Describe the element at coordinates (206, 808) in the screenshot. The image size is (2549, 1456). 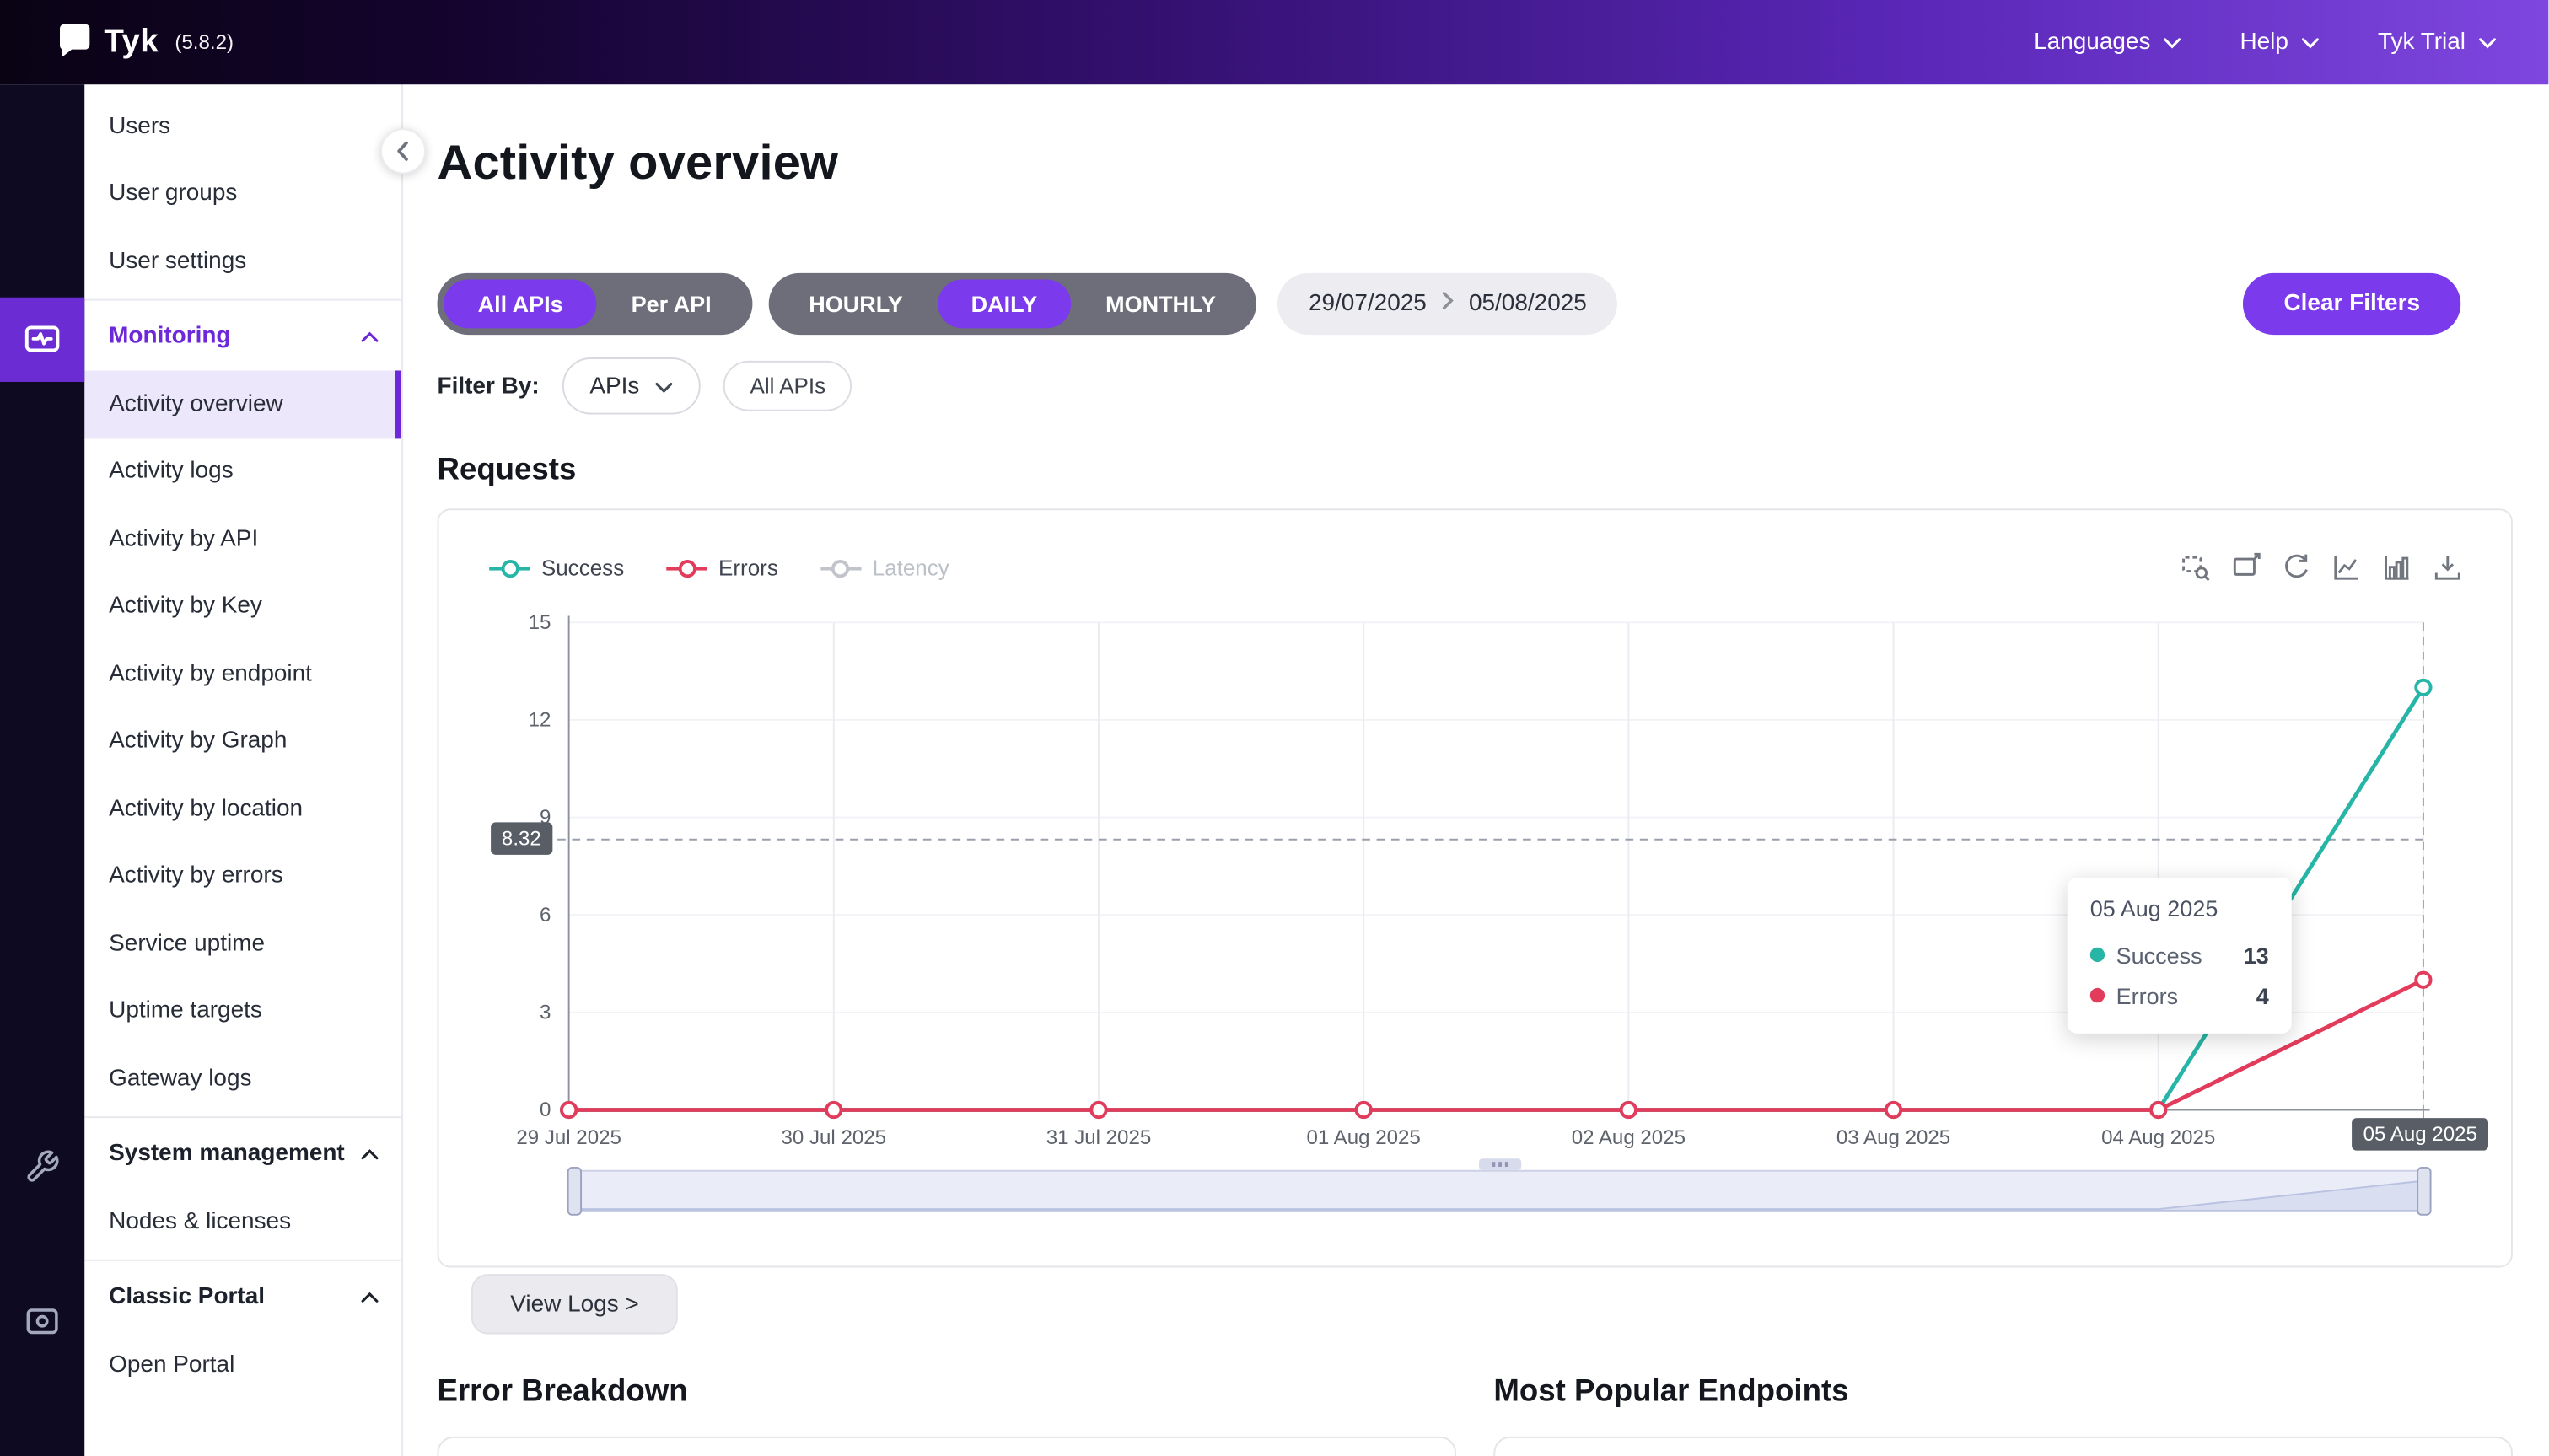
I see `sidebar-item-label: Activity by location` at that location.